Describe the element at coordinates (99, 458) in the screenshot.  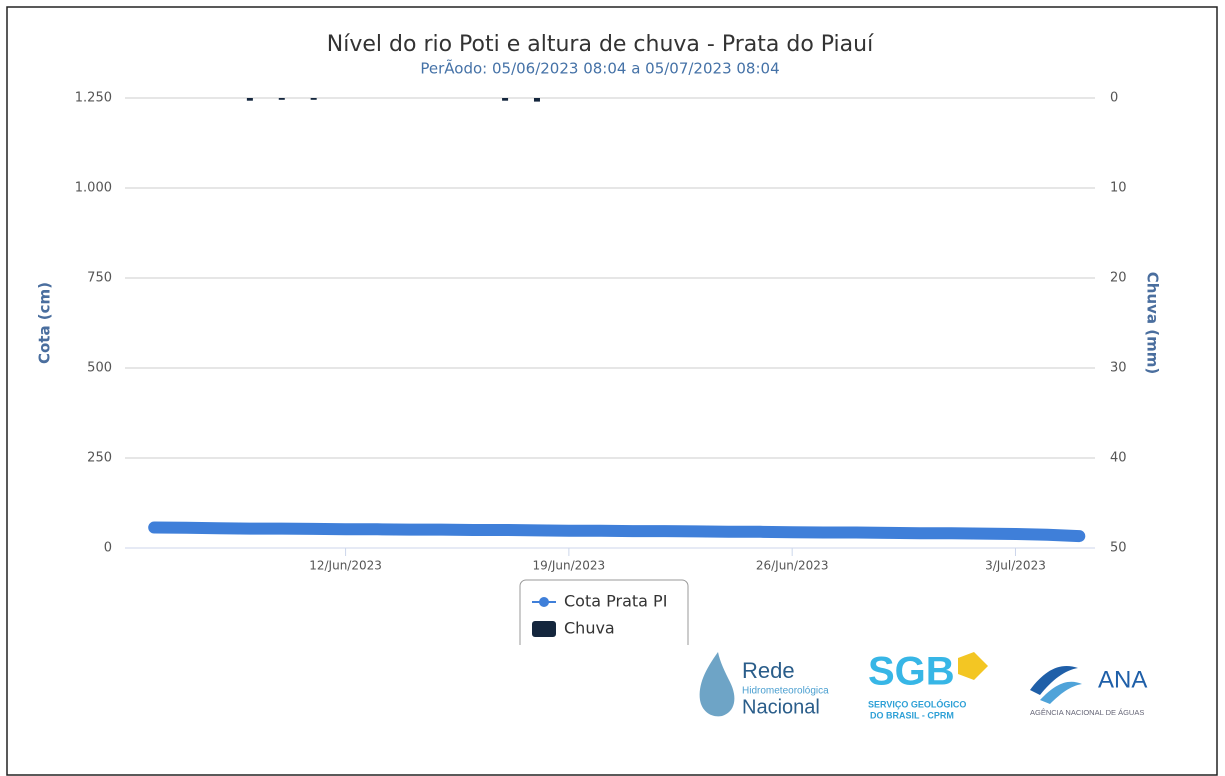
I see `y-tick-label: 250` at that location.